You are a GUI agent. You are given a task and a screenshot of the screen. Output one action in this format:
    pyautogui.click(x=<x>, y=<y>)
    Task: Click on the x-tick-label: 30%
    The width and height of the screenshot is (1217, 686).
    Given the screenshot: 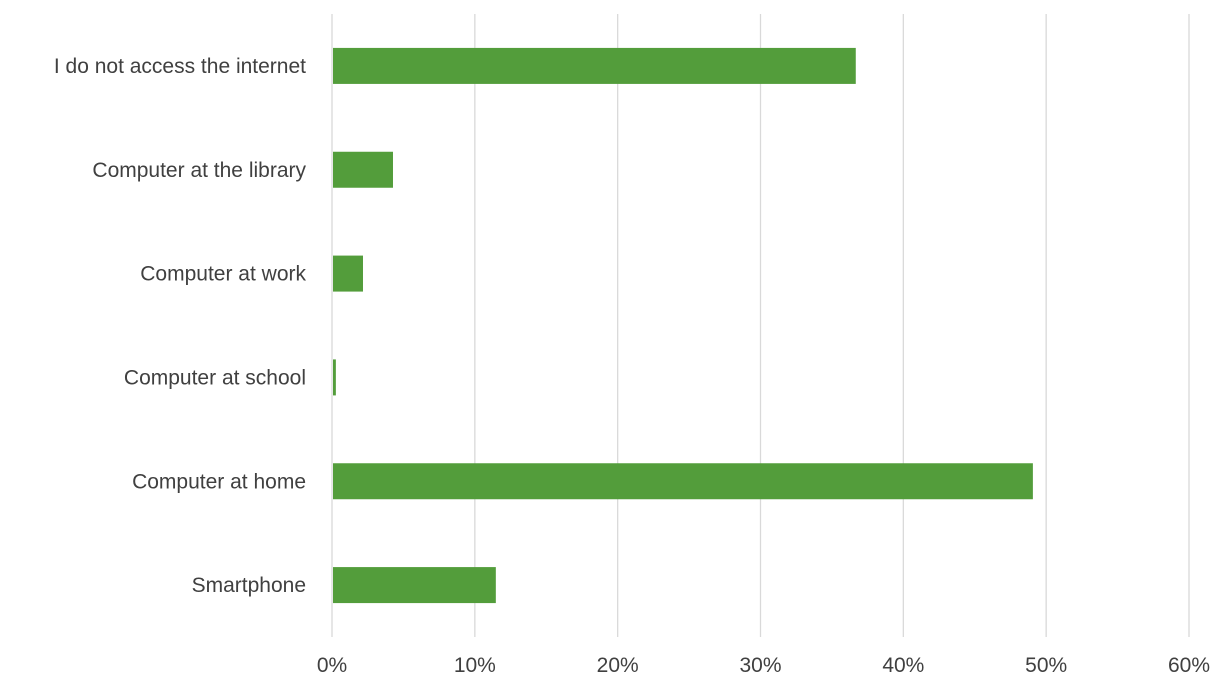 What is the action you would take?
    pyautogui.click(x=760, y=665)
    